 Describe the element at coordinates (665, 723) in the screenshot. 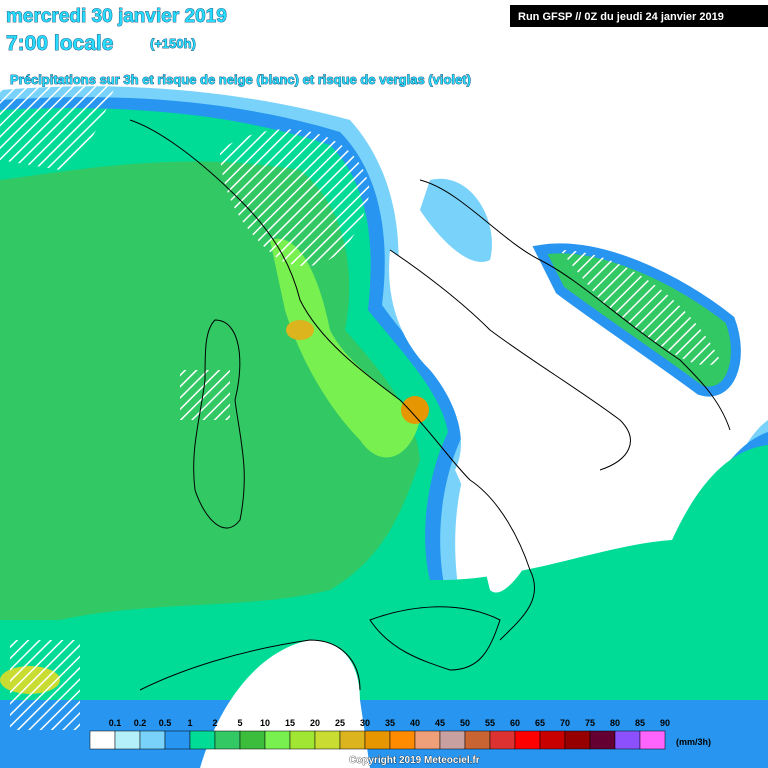

I see `legend-tick-label: 90` at that location.